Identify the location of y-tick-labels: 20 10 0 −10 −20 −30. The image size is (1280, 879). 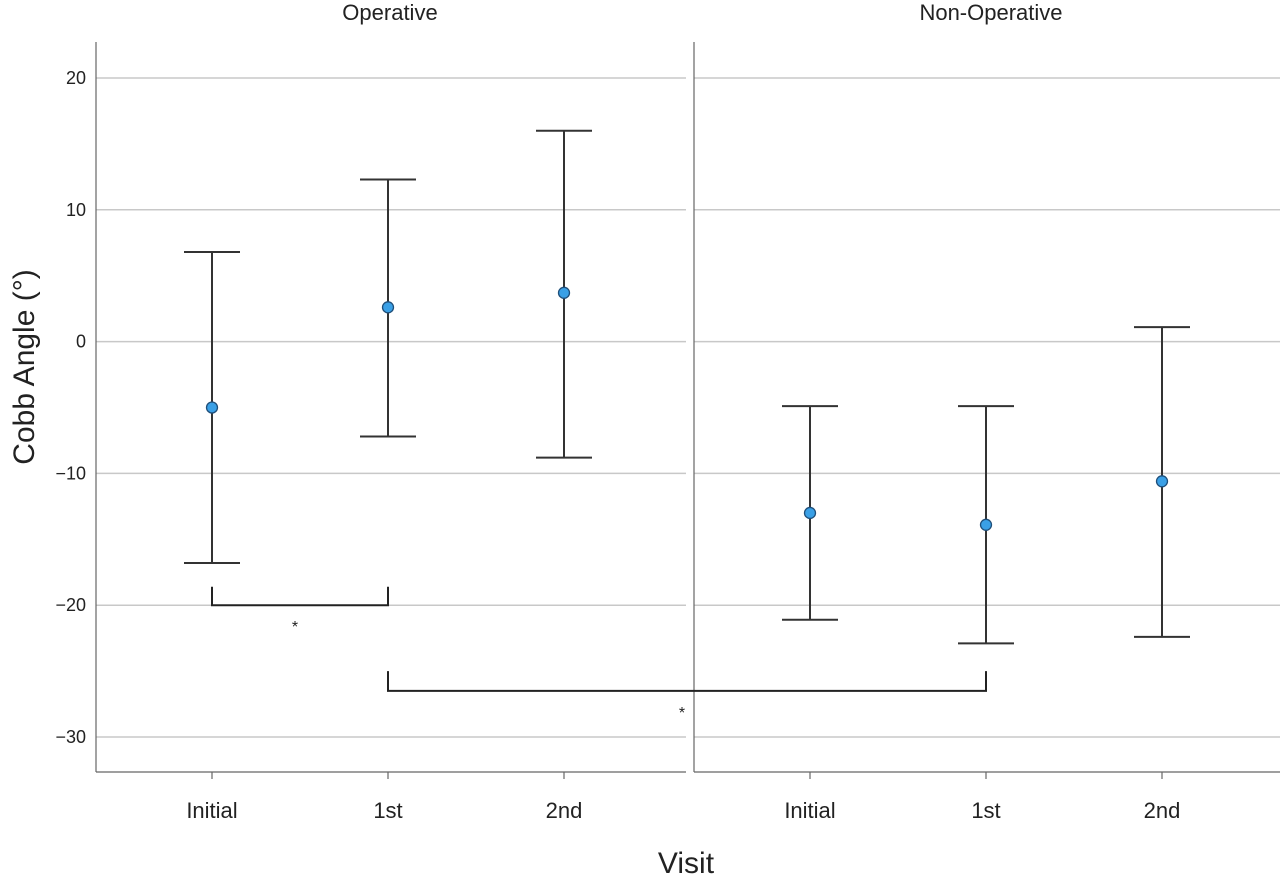
(70, 407).